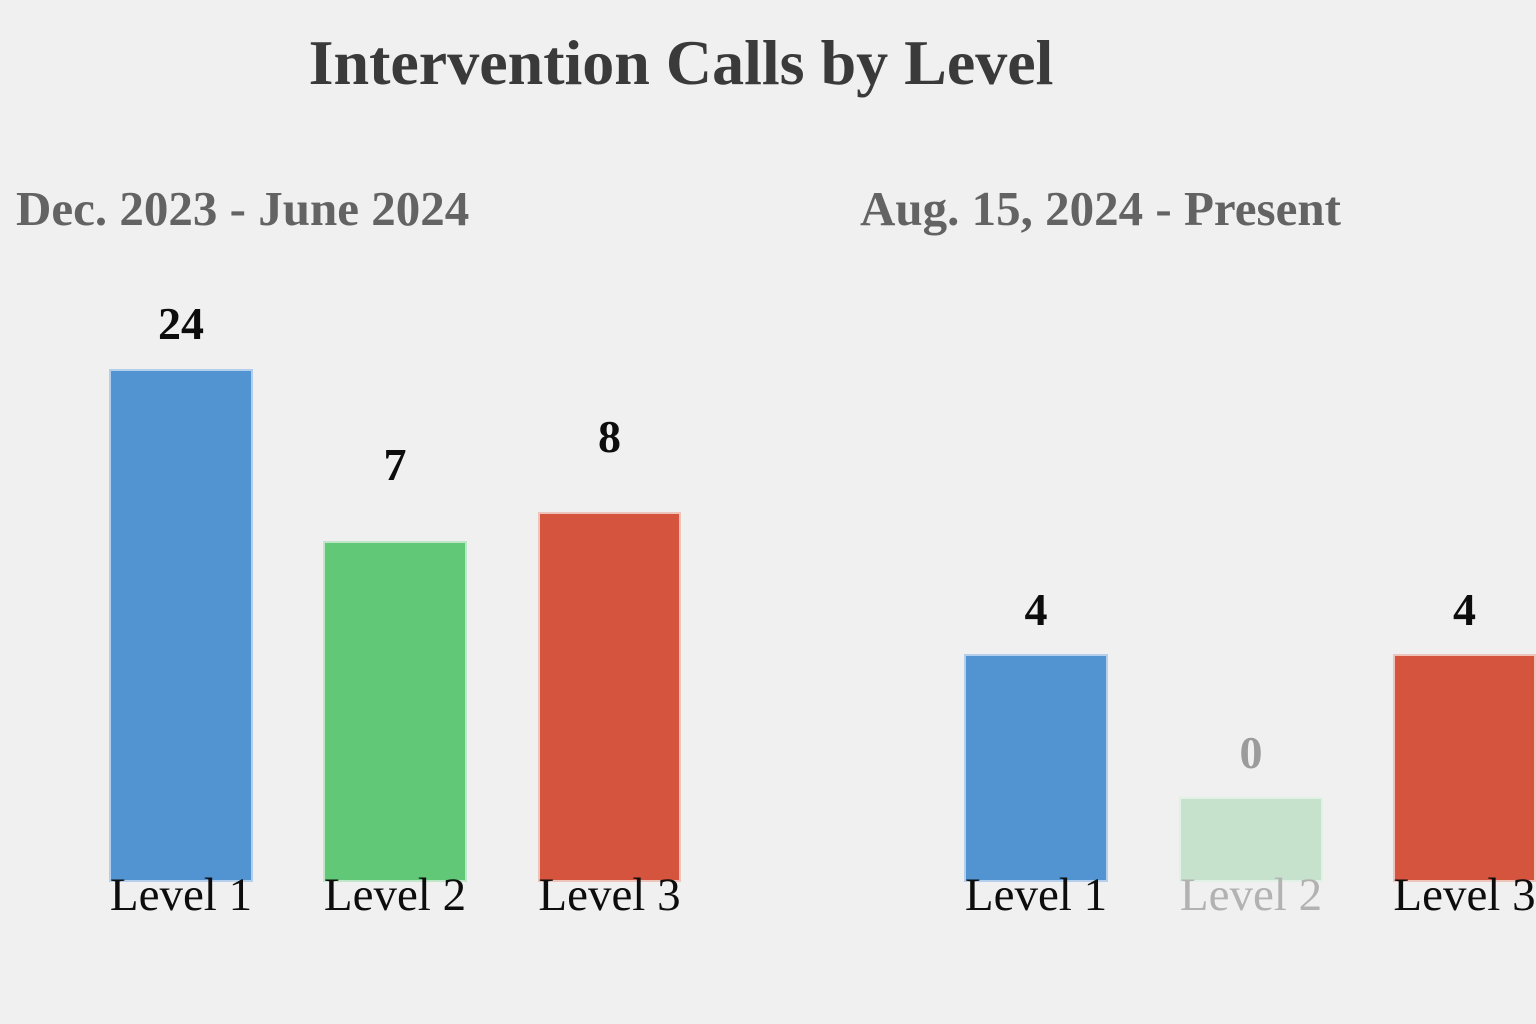 The image size is (1536, 1024). What do you see at coordinates (395, 895) in the screenshot?
I see `bar-category-g1-level2: Level 2` at bounding box center [395, 895].